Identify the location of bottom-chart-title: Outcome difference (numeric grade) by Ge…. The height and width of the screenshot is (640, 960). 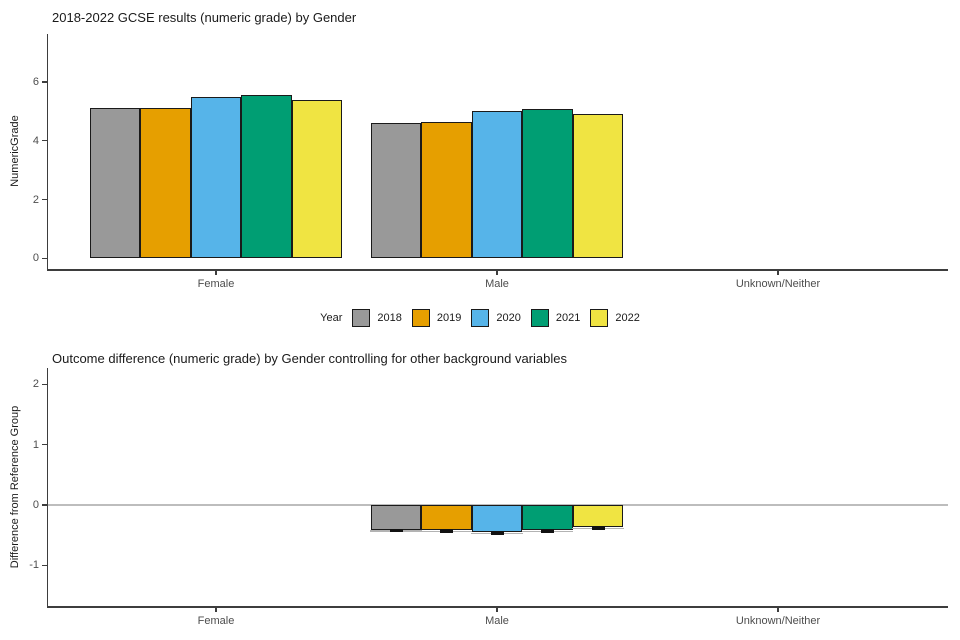
(309, 358).